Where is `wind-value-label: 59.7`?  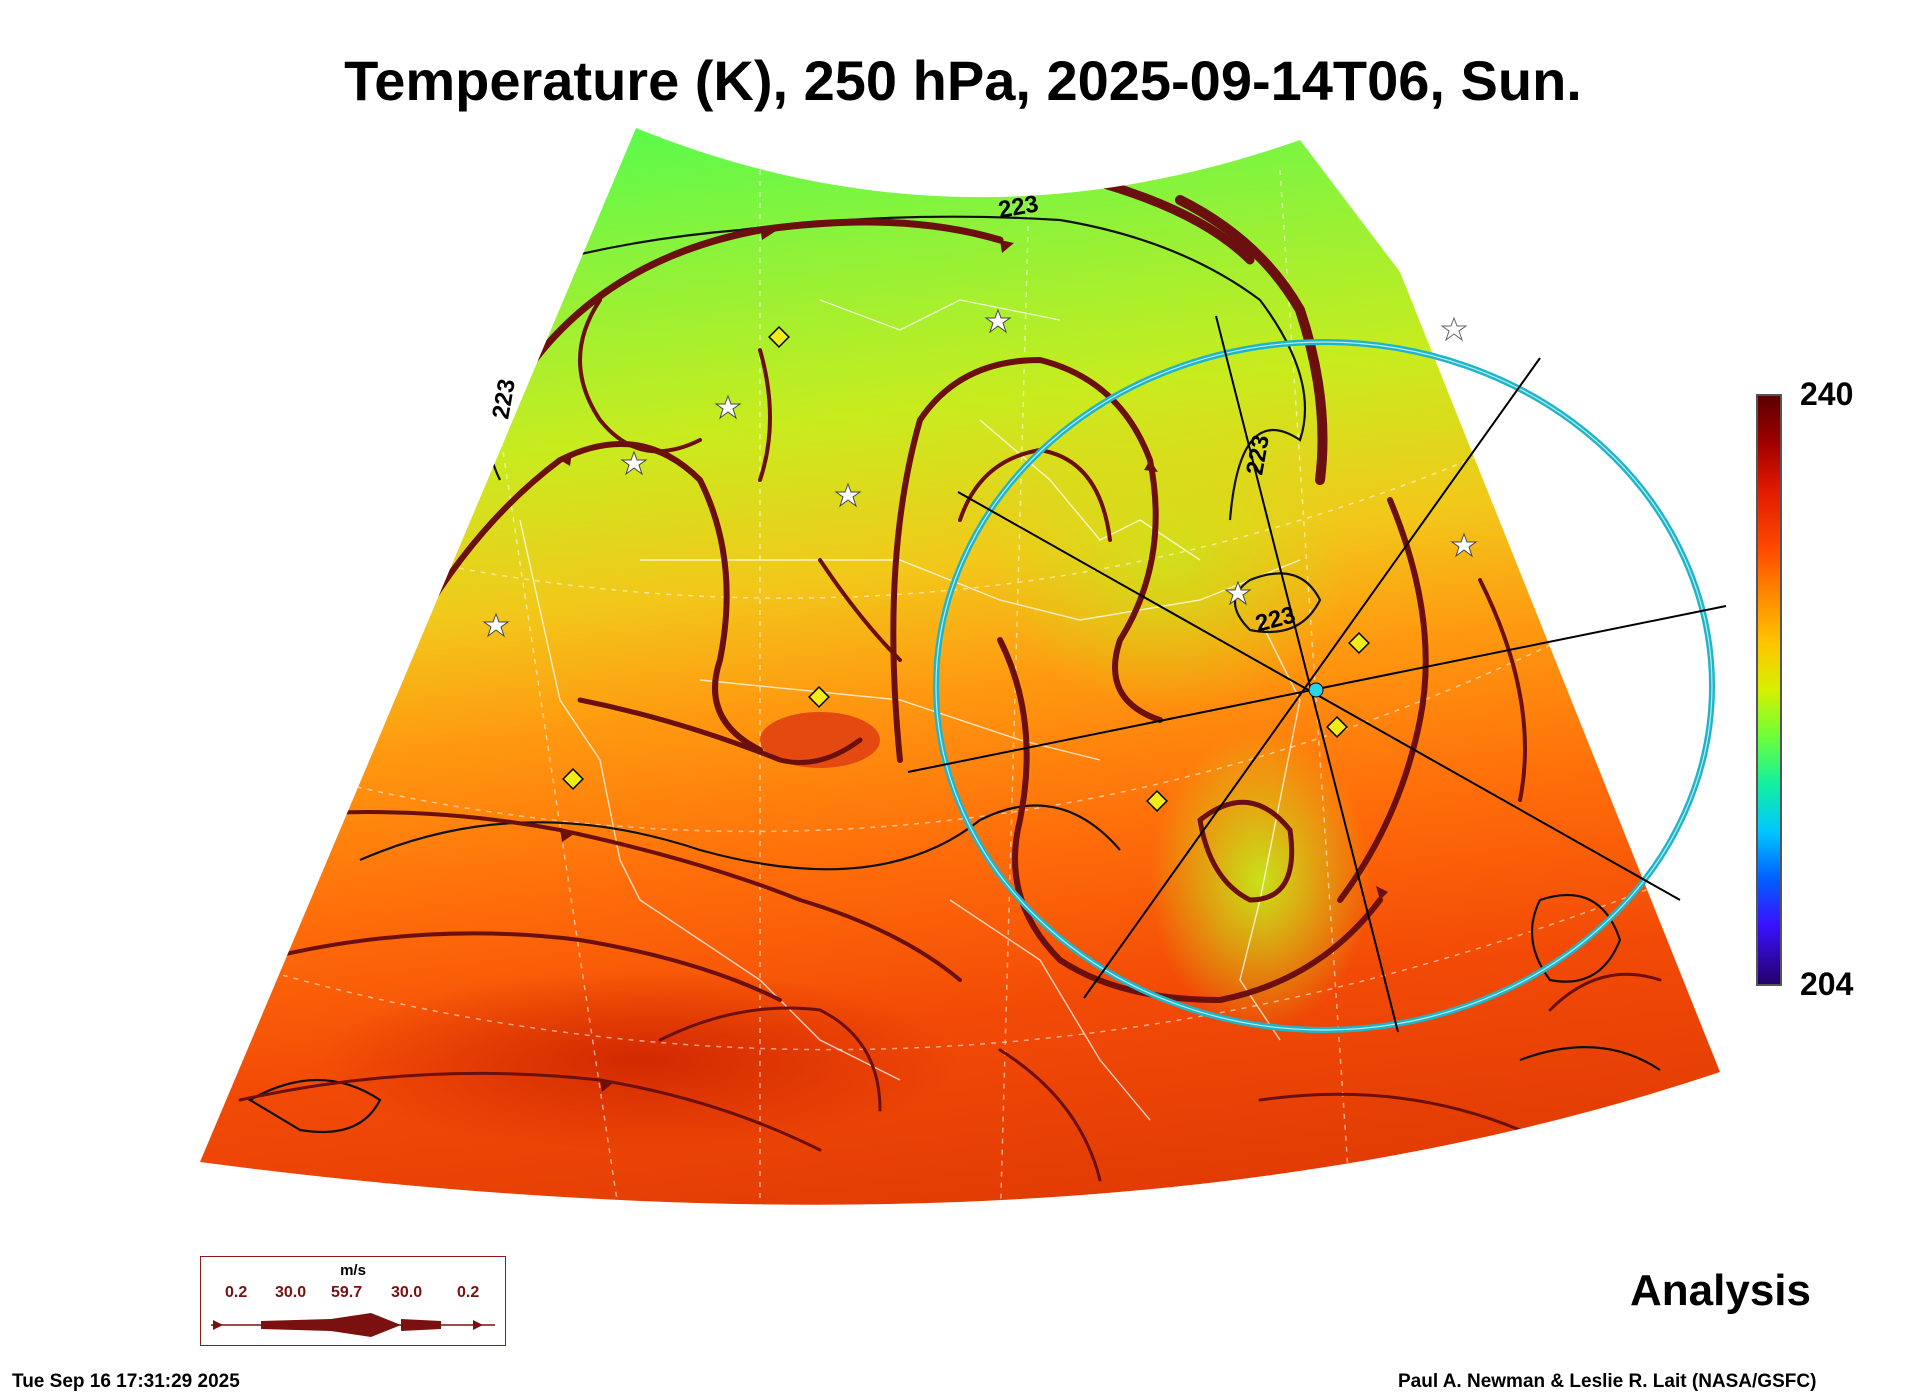
wind-value-label: 59.7 is located at coordinates (347, 1292).